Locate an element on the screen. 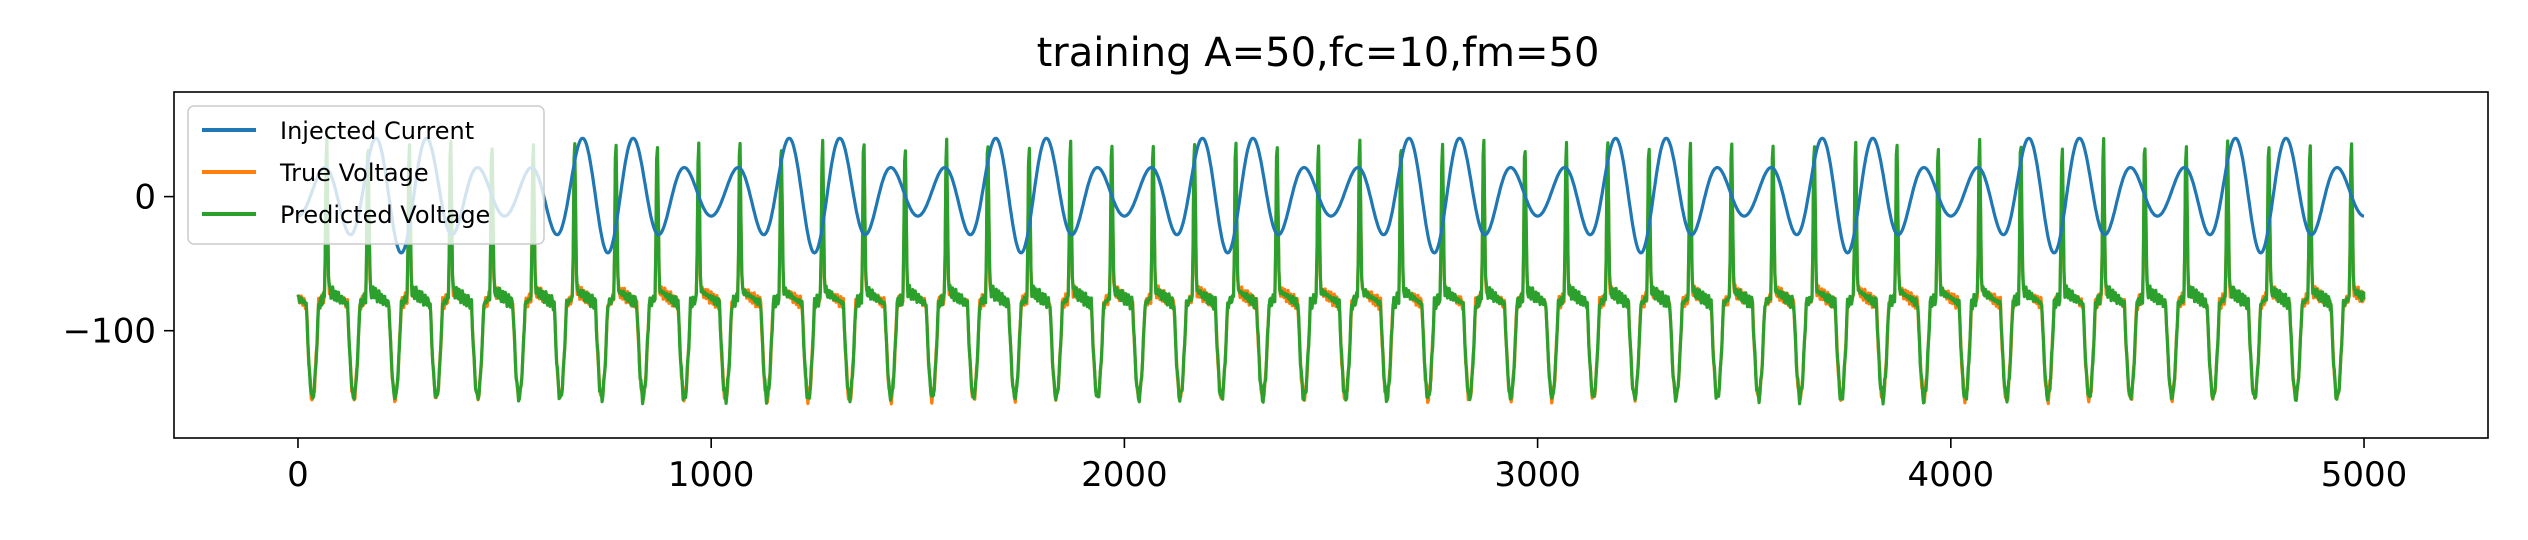  x-tick-label: 3000 is located at coordinates (1537, 475).